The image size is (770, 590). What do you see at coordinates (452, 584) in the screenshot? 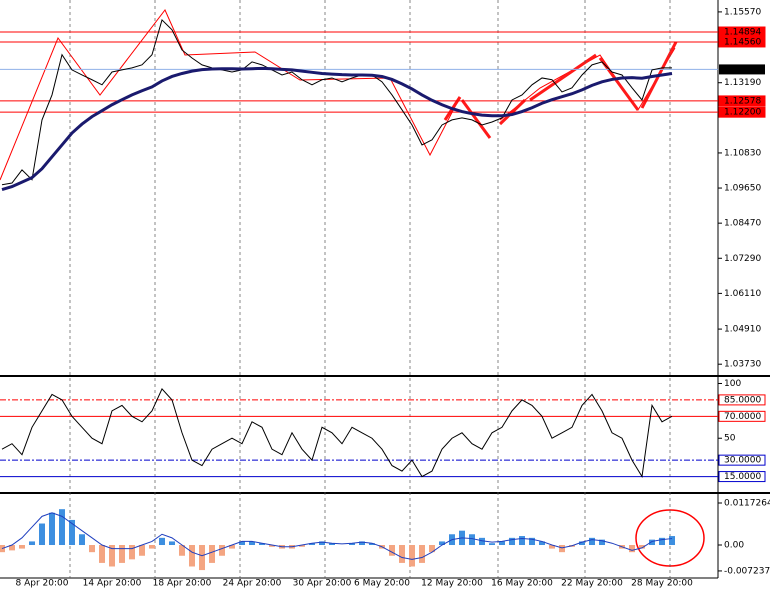
I see `x-tick-label: 12 May 20:00` at bounding box center [452, 584].